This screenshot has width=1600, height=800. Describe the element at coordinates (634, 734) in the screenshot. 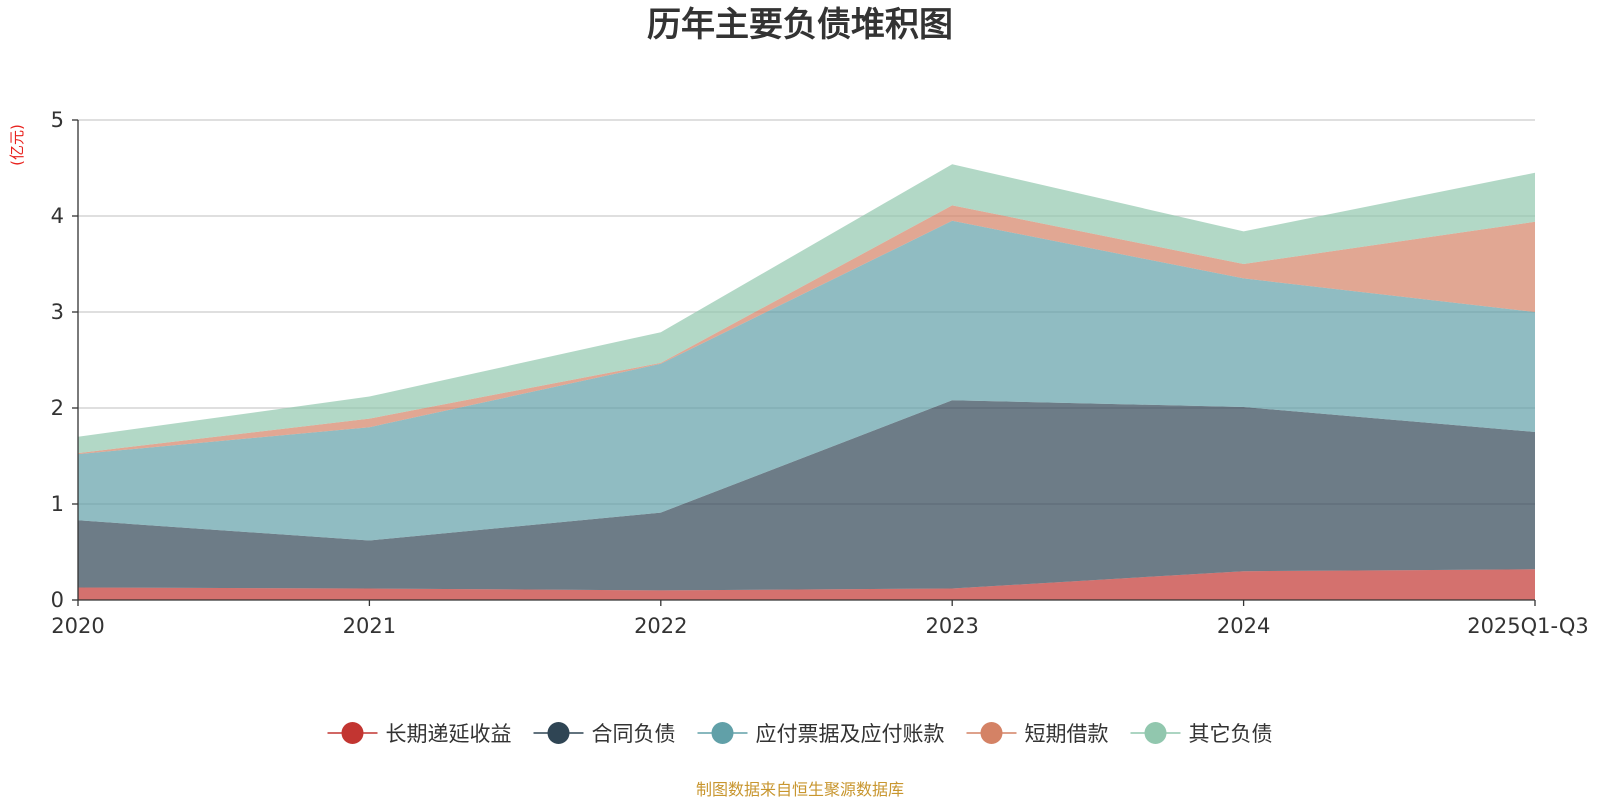

I see `legend-label: 合同负债` at that location.